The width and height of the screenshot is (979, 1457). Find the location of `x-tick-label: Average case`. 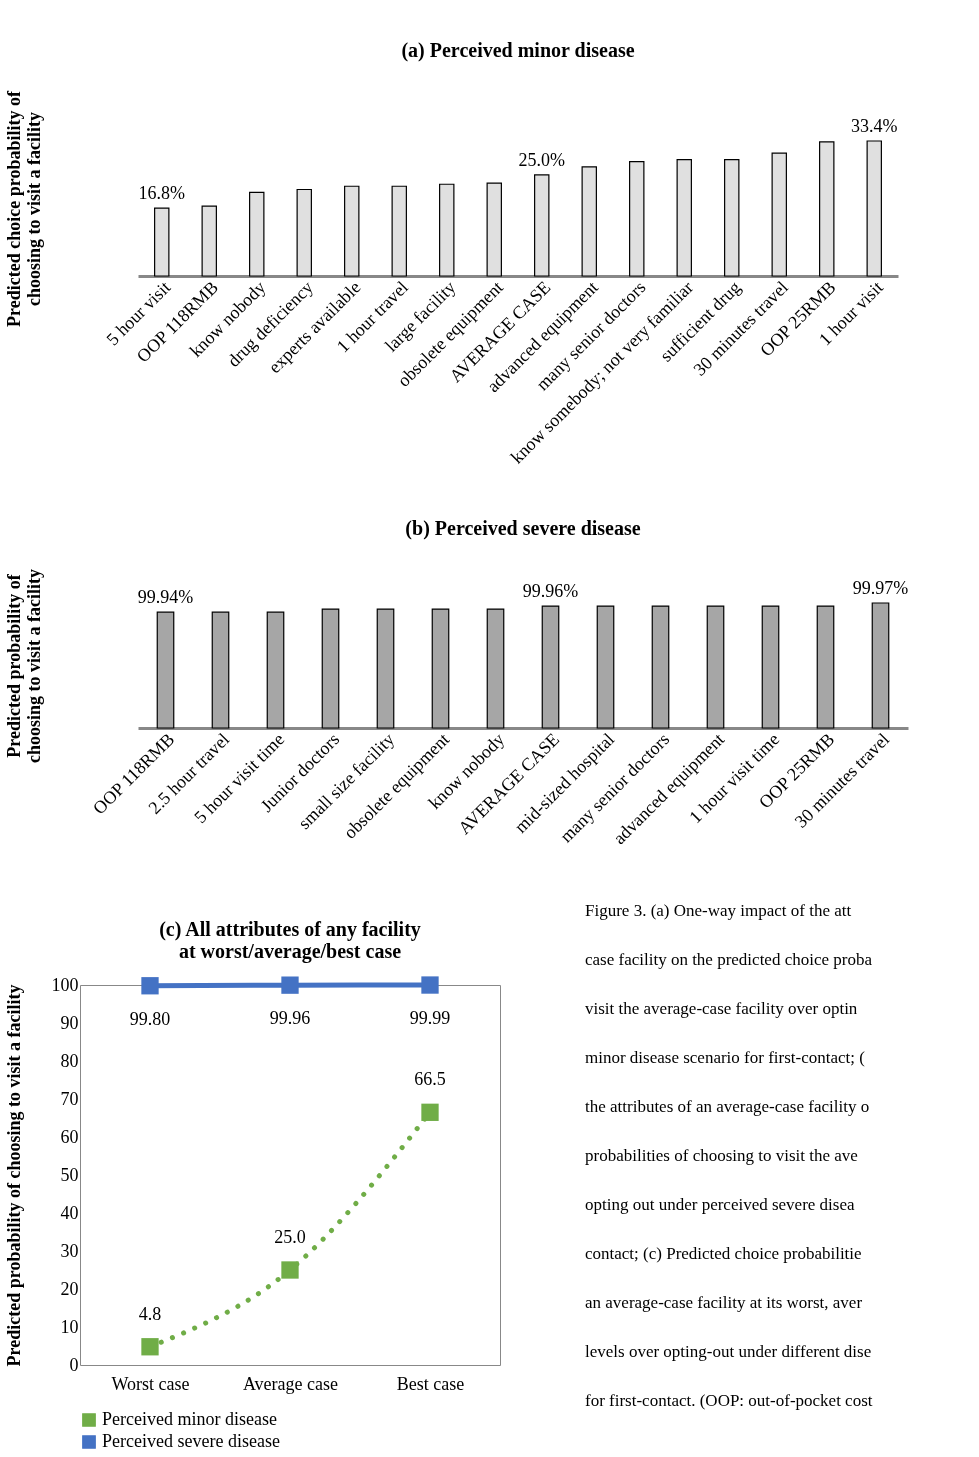

x-tick-label: Average case is located at coordinates (290, 1383).